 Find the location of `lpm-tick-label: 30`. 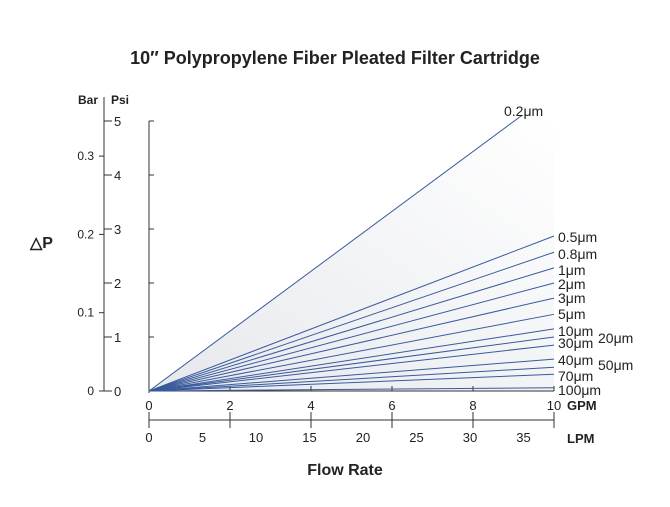

lpm-tick-label: 30 is located at coordinates (470, 437).